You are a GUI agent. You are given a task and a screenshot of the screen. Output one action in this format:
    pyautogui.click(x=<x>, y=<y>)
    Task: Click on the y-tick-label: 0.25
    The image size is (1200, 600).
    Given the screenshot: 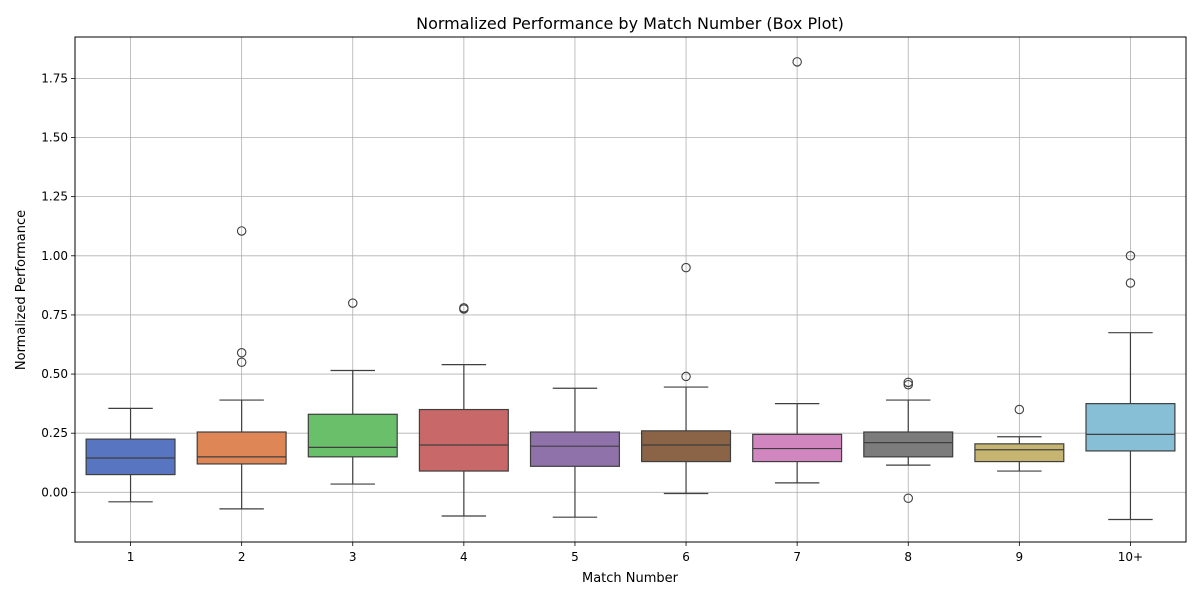 What is the action you would take?
    pyautogui.click(x=54, y=433)
    